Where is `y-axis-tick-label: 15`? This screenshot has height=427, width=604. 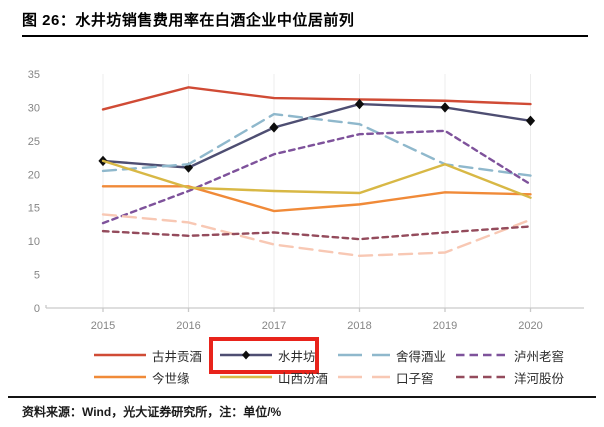 y-axis-tick-label: 15 is located at coordinates (34, 209).